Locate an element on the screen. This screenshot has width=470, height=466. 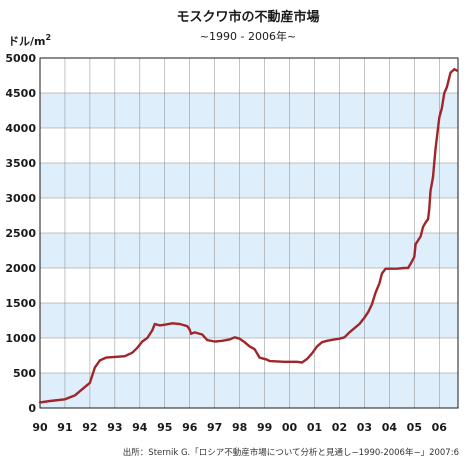
y-axis-unit-base: ドル/m is located at coordinates (26, 41).